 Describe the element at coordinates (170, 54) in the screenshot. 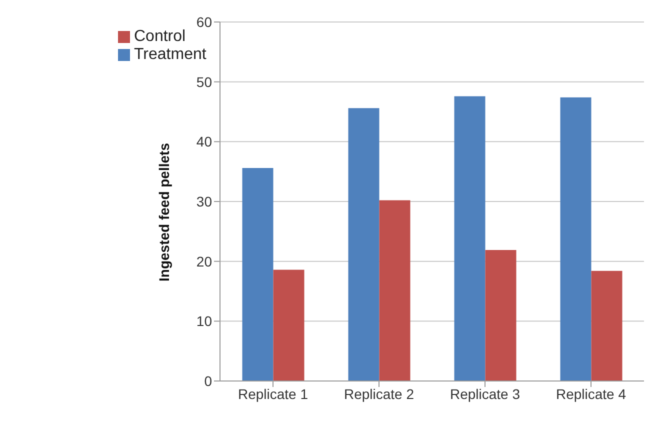

I see `legend-label: Treatment` at that location.